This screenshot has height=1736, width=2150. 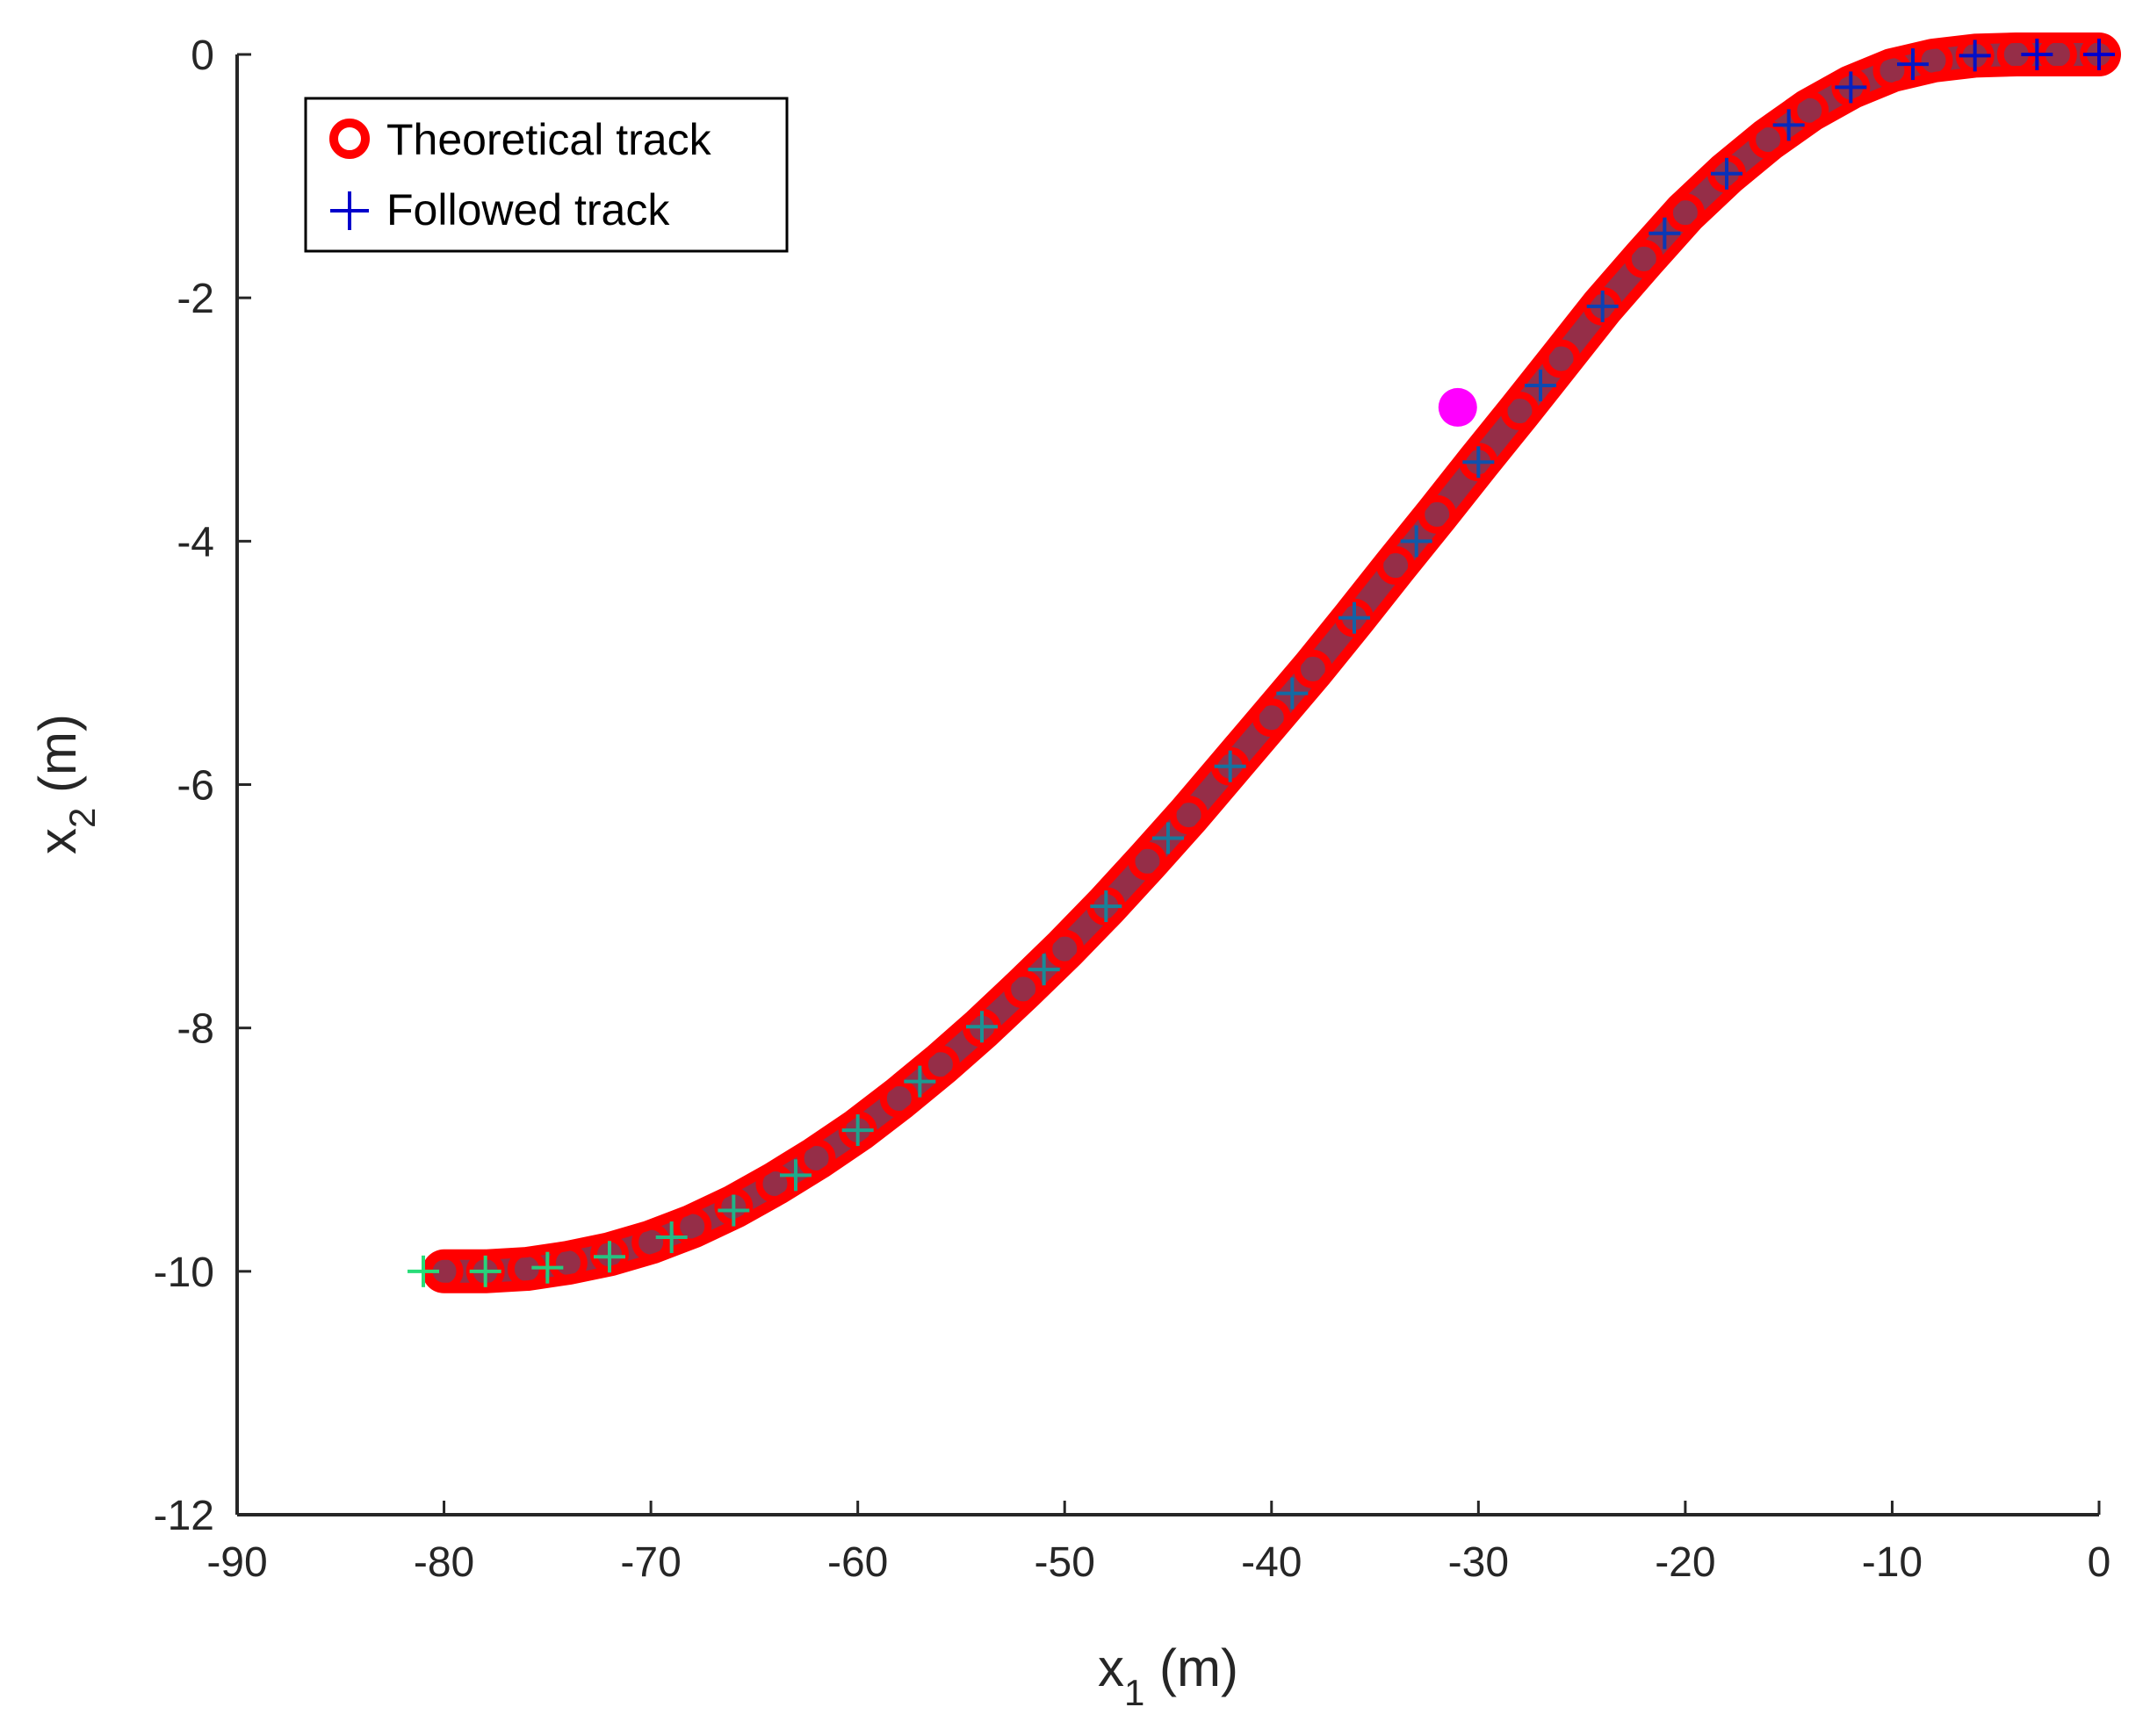 I want to click on legend: Theoretical track Followed track, so click(x=546, y=175).